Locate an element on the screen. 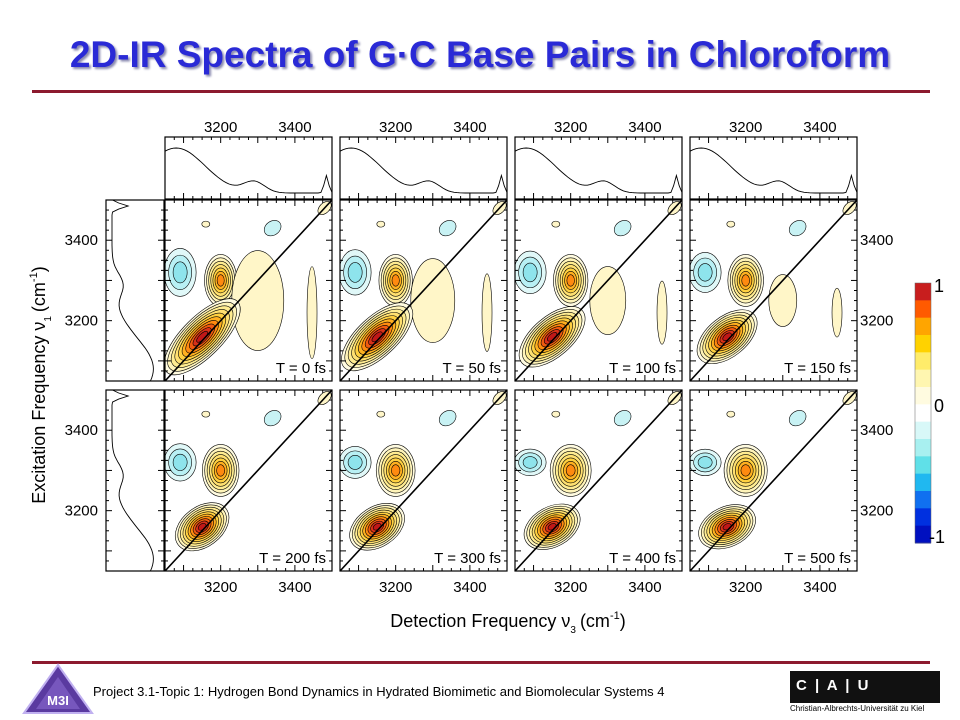 The height and width of the screenshot is (720, 960). title-rule is located at coordinates (481, 91).